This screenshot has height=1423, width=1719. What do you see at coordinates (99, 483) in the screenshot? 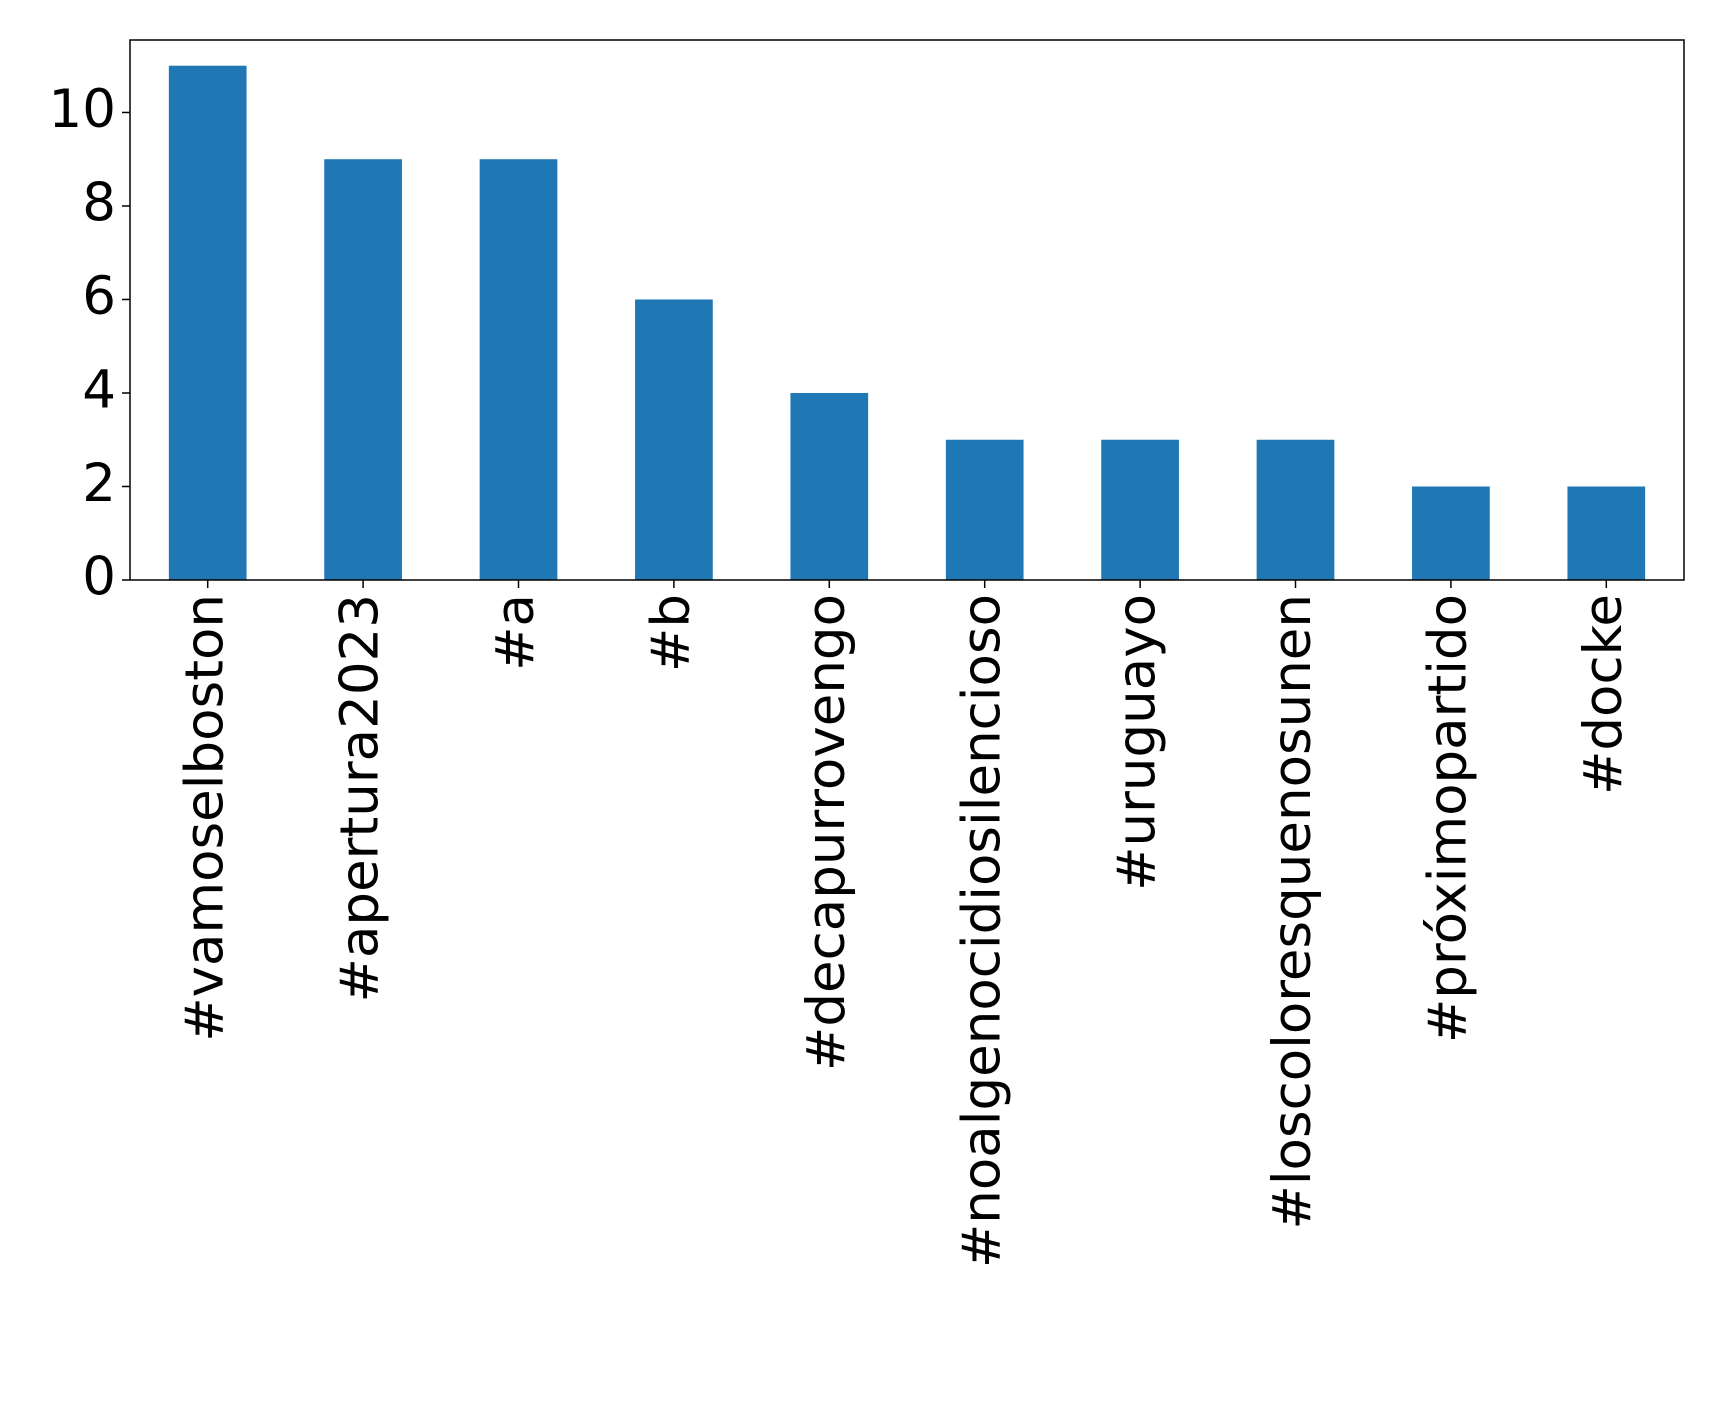
I see `y-tick-label: 2` at bounding box center [99, 483].